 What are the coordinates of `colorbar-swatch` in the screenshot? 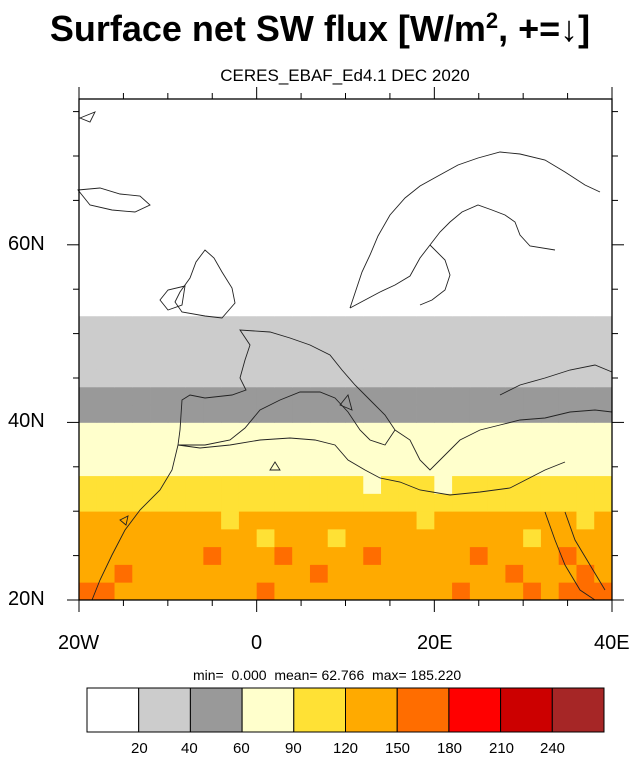 It's located at (268, 710).